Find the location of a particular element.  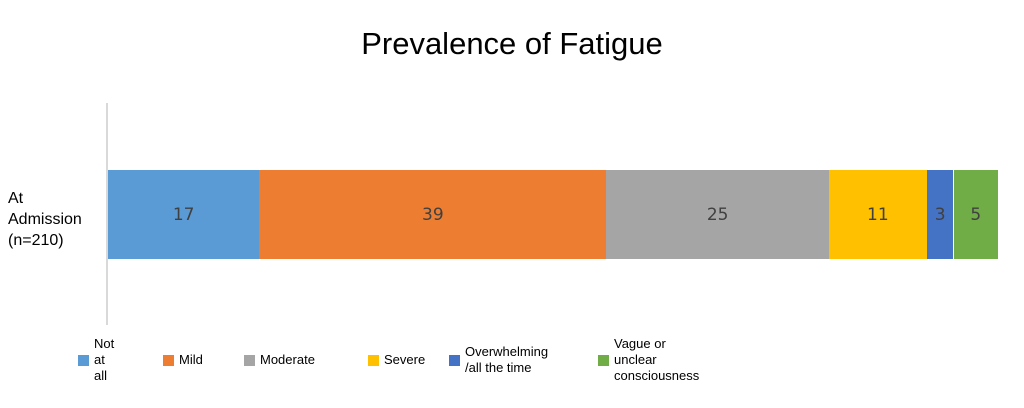

bar-segment-4: 3 is located at coordinates (940, 214).